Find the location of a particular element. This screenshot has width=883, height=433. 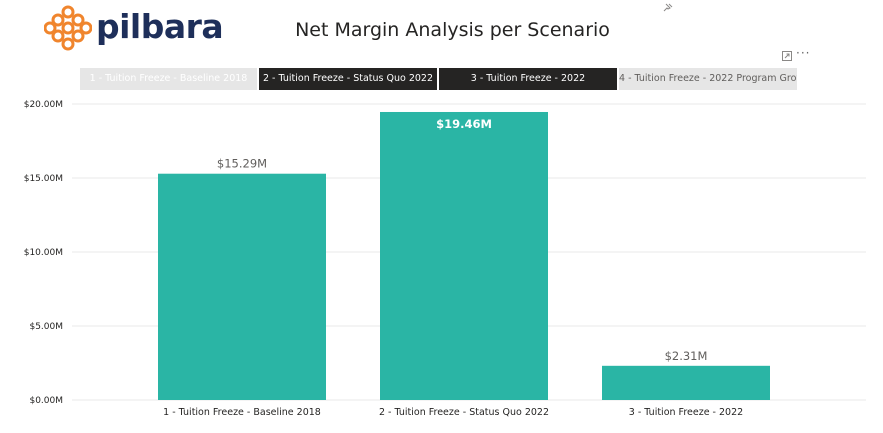

pilbara-logo-text: pilbara is located at coordinates (160, 26).